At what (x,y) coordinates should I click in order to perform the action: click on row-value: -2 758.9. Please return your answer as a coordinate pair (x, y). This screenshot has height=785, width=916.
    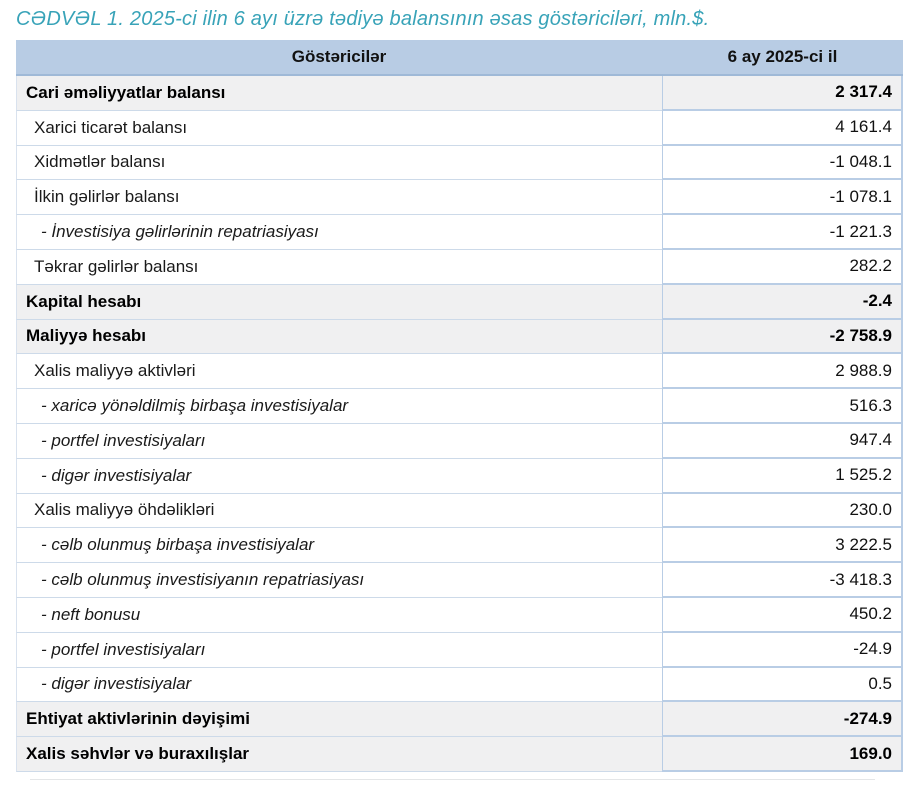
    Looking at the image, I should click on (782, 337).